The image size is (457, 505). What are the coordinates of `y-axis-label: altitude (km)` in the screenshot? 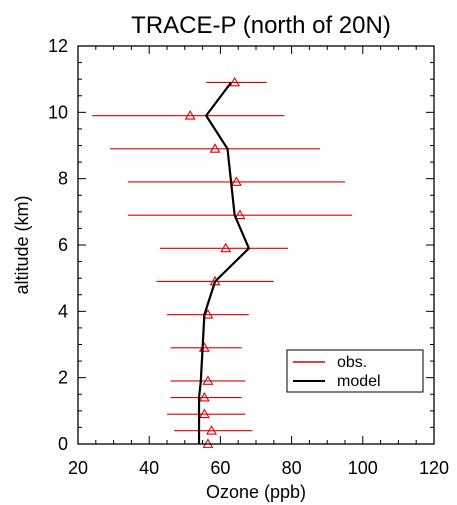 It's located at (22, 244).